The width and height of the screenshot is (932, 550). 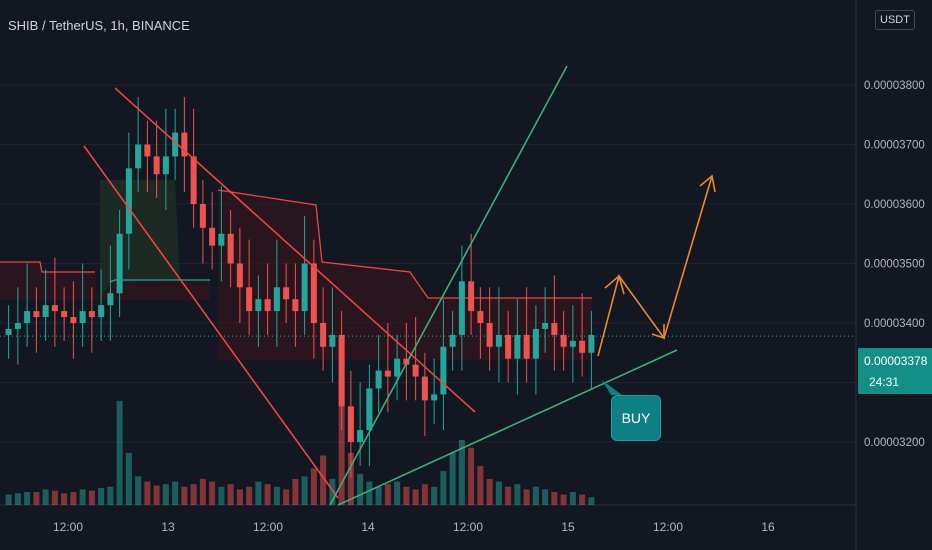 What do you see at coordinates (368, 527) in the screenshot?
I see `x-tick-label: 14` at bounding box center [368, 527].